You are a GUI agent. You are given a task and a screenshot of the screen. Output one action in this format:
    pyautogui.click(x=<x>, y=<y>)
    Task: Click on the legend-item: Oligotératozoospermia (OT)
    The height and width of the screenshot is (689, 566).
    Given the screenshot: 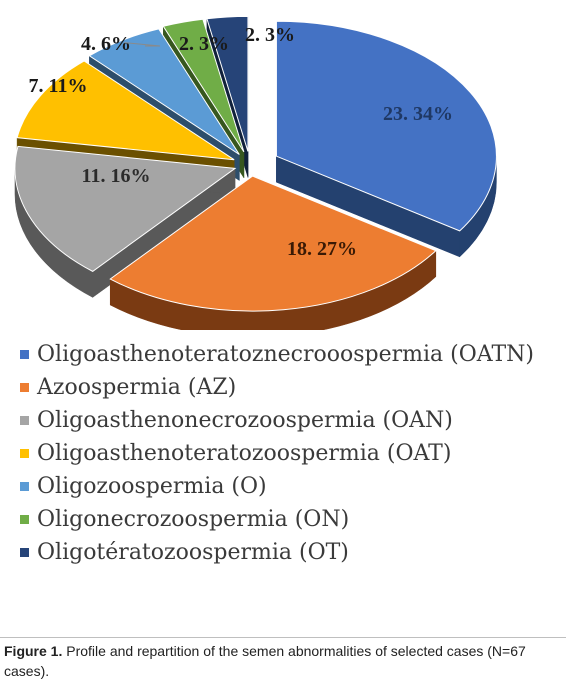 What is the action you would take?
    pyautogui.click(x=290, y=552)
    